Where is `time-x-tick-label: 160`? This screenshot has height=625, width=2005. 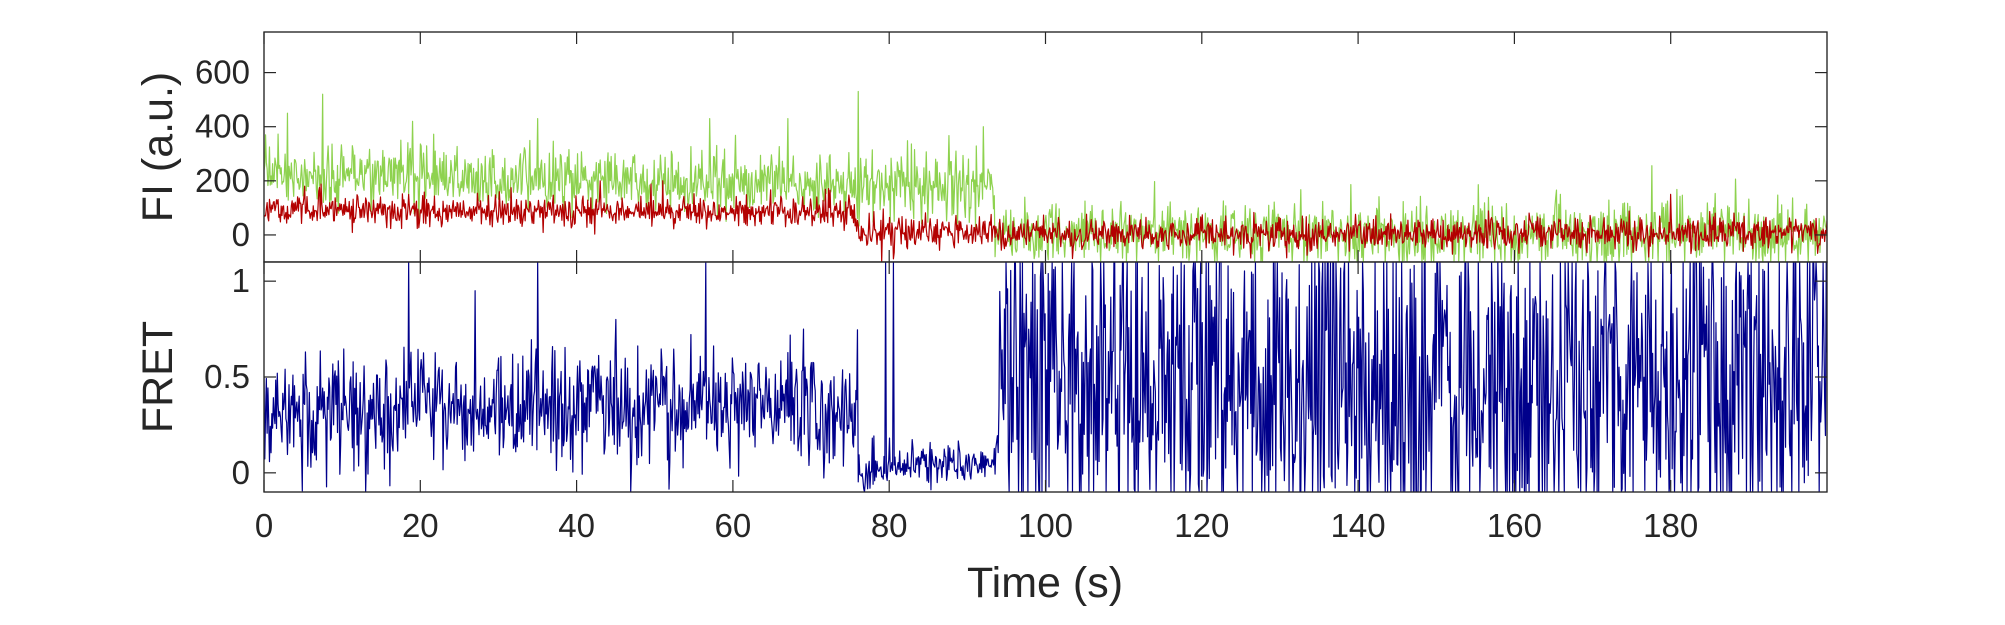
time-x-tick-label: 160 is located at coordinates (1514, 525).